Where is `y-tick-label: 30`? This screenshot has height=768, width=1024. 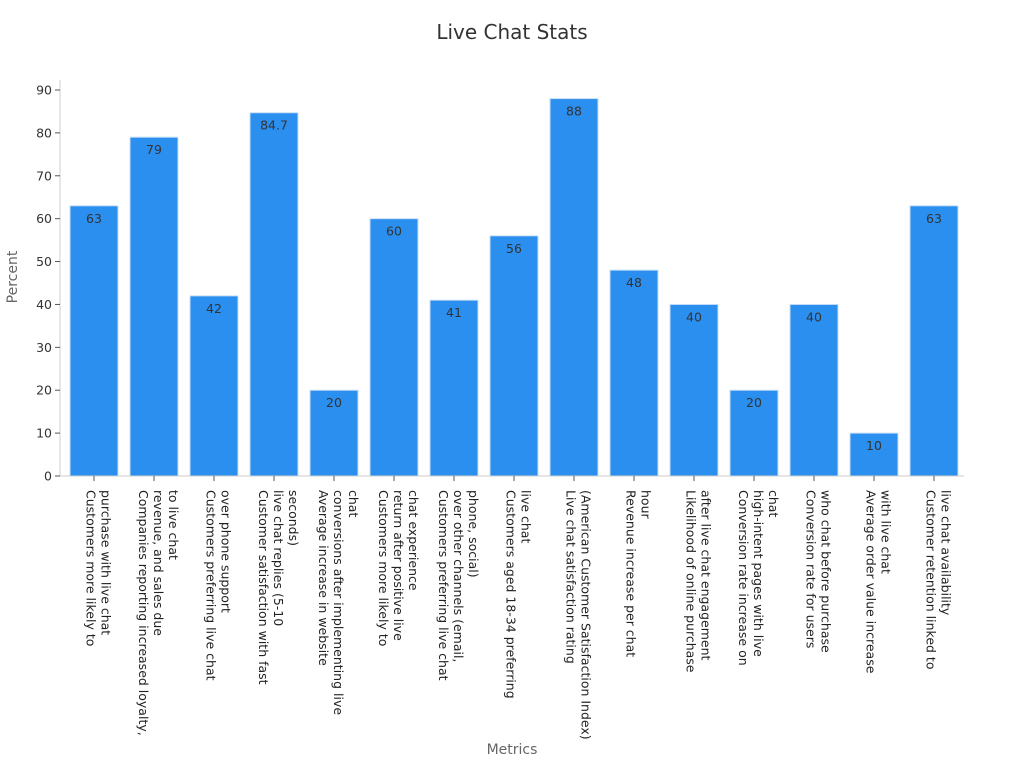 y-tick-label: 30 is located at coordinates (44, 347).